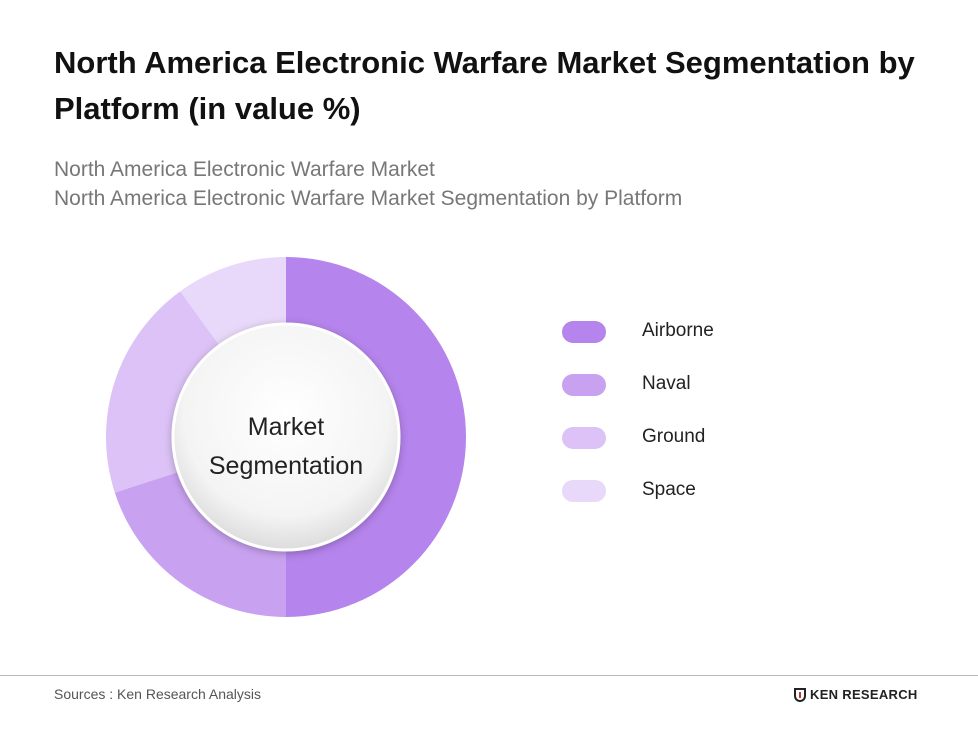 The width and height of the screenshot is (978, 733). Describe the element at coordinates (244, 169) in the screenshot. I see `subtitle: North America Electronic Warfare Market` at that location.